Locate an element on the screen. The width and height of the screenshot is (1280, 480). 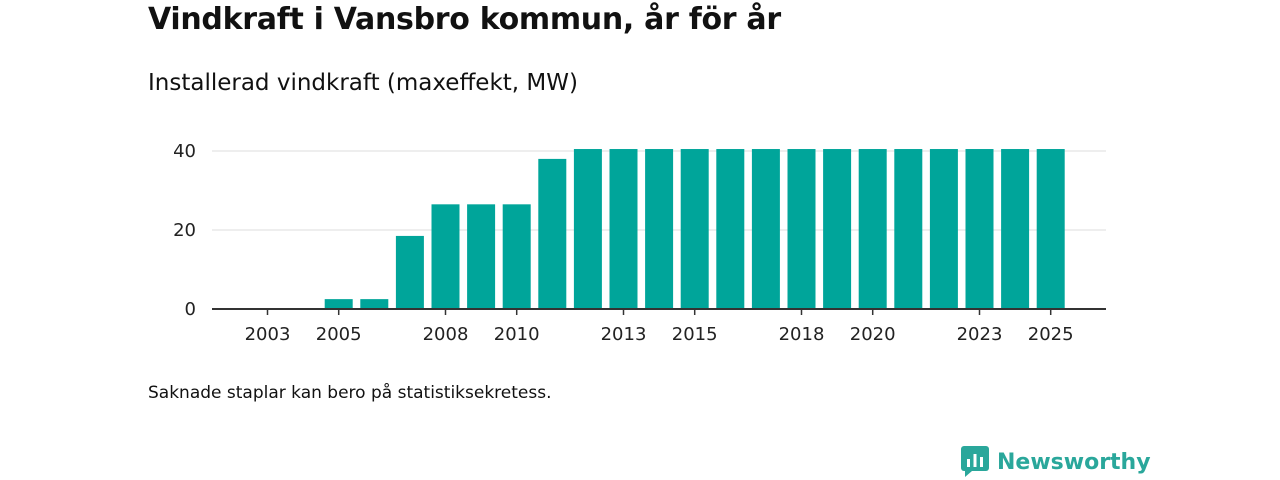
bar-2016 is located at coordinates (730, 229).